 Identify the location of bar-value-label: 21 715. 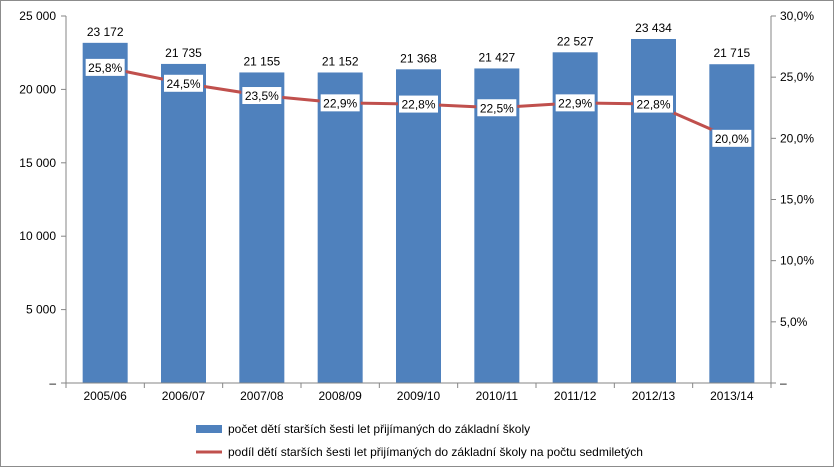
(731, 53).